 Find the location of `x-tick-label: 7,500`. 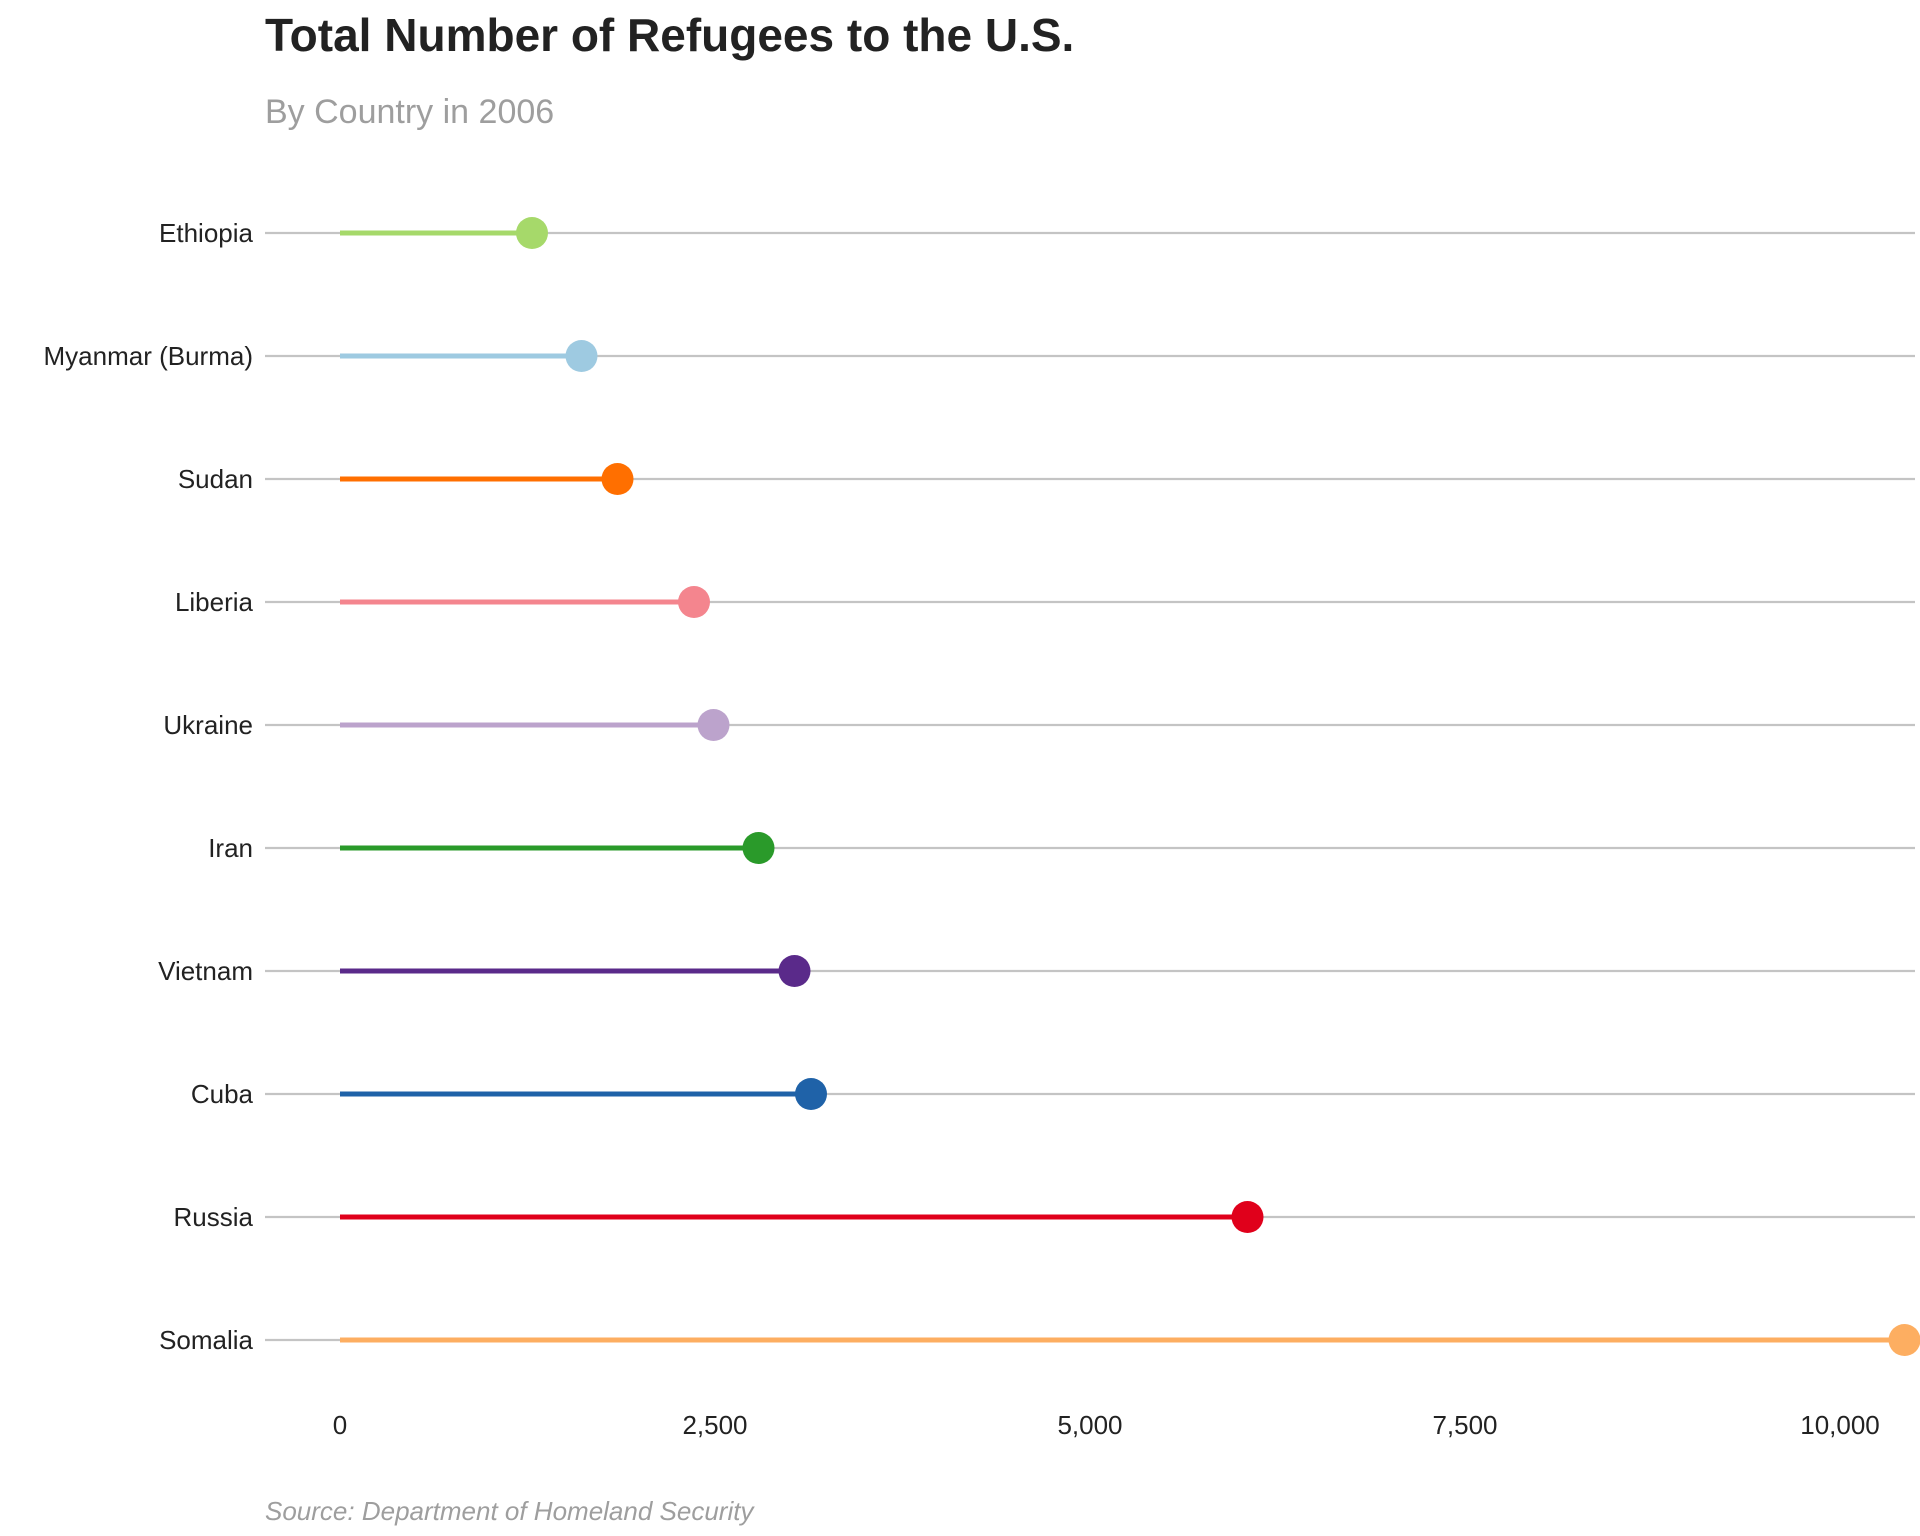

x-tick-label: 7,500 is located at coordinates (1464, 1425).